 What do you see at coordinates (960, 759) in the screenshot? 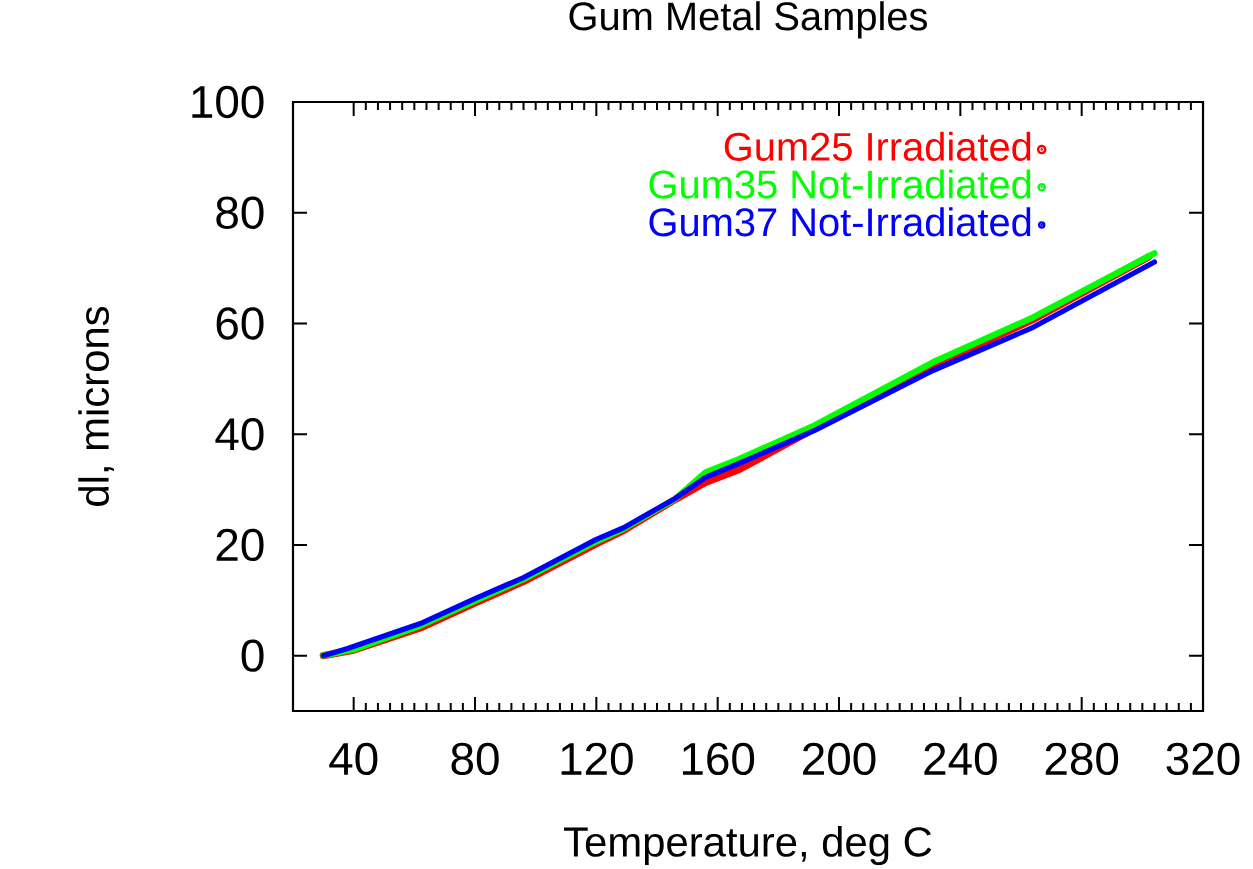
I see `x-tick-label: 240` at bounding box center [960, 759].